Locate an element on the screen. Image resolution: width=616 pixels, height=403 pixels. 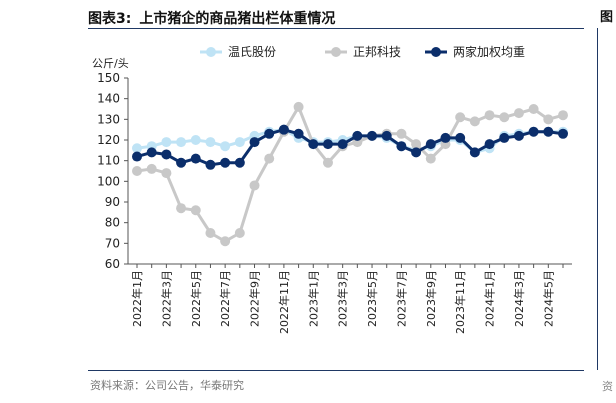
x-tick-label: 2022年9月 is located at coordinates (255, 298).